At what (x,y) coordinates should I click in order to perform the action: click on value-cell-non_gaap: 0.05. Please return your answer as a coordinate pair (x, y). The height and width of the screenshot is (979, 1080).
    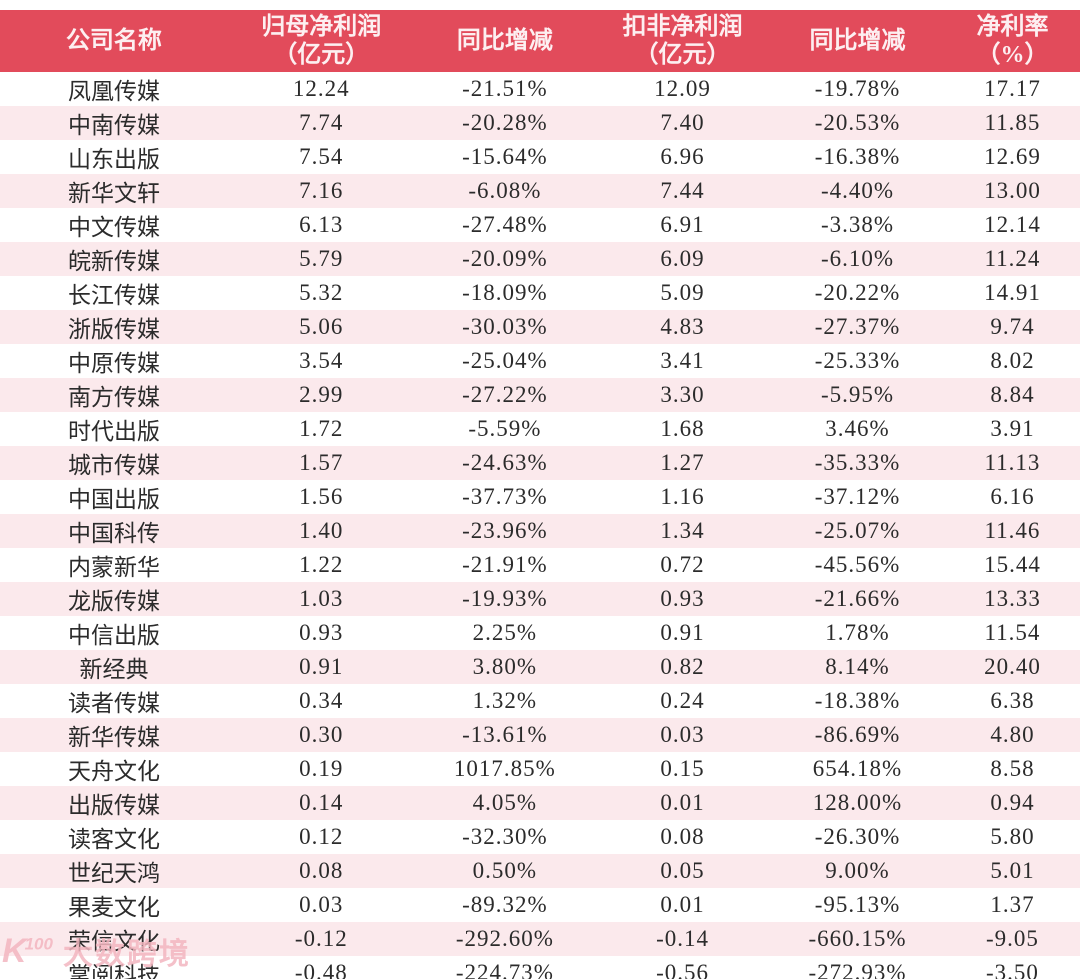
    Looking at the image, I should click on (682, 870).